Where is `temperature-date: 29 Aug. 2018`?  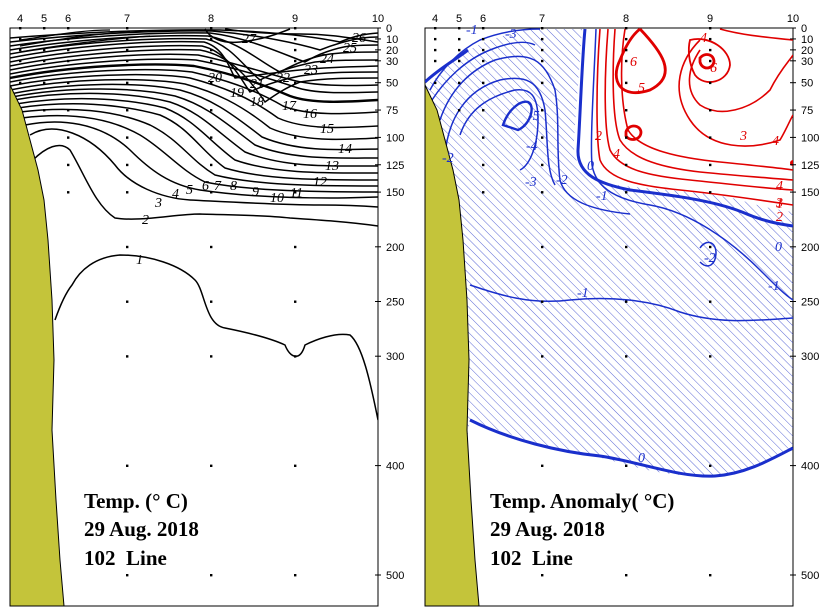
temperature-date: 29 Aug. 2018 is located at coordinates (141, 529).